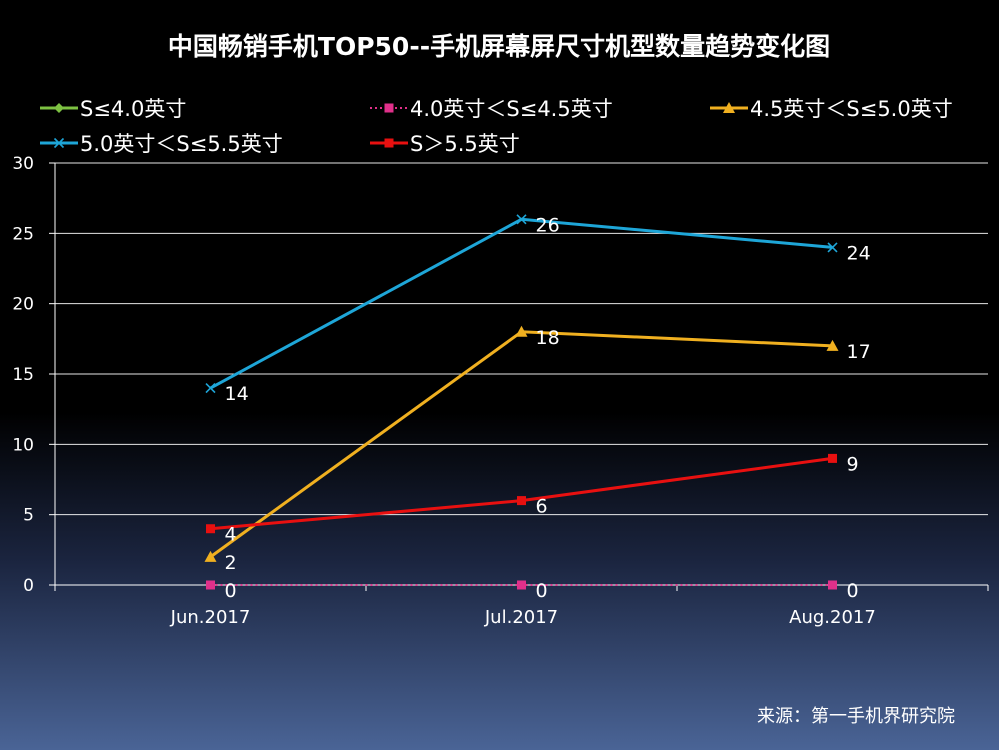 The width and height of the screenshot is (999, 750). What do you see at coordinates (28, 586) in the screenshot?
I see `y-tick-label: 0` at bounding box center [28, 586].